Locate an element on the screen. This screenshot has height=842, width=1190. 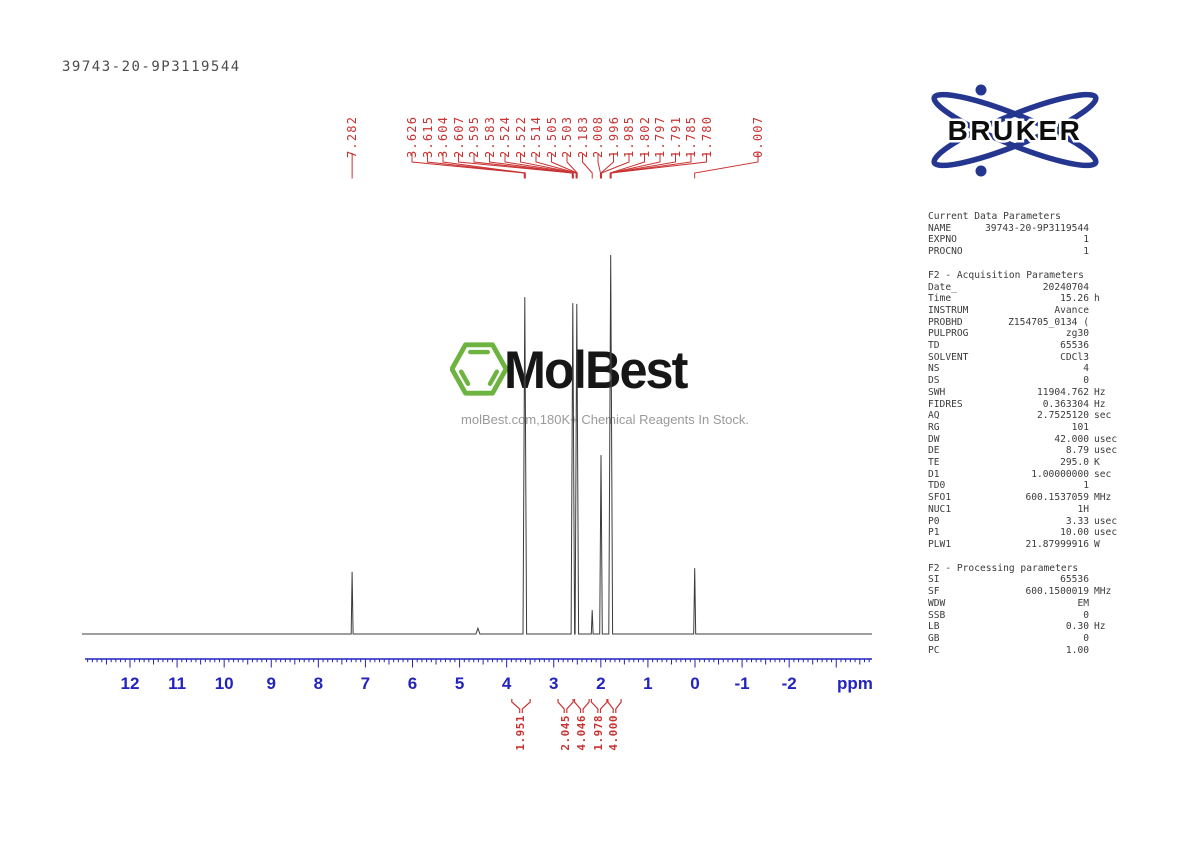
param-key: SF is located at coordinates (934, 592).